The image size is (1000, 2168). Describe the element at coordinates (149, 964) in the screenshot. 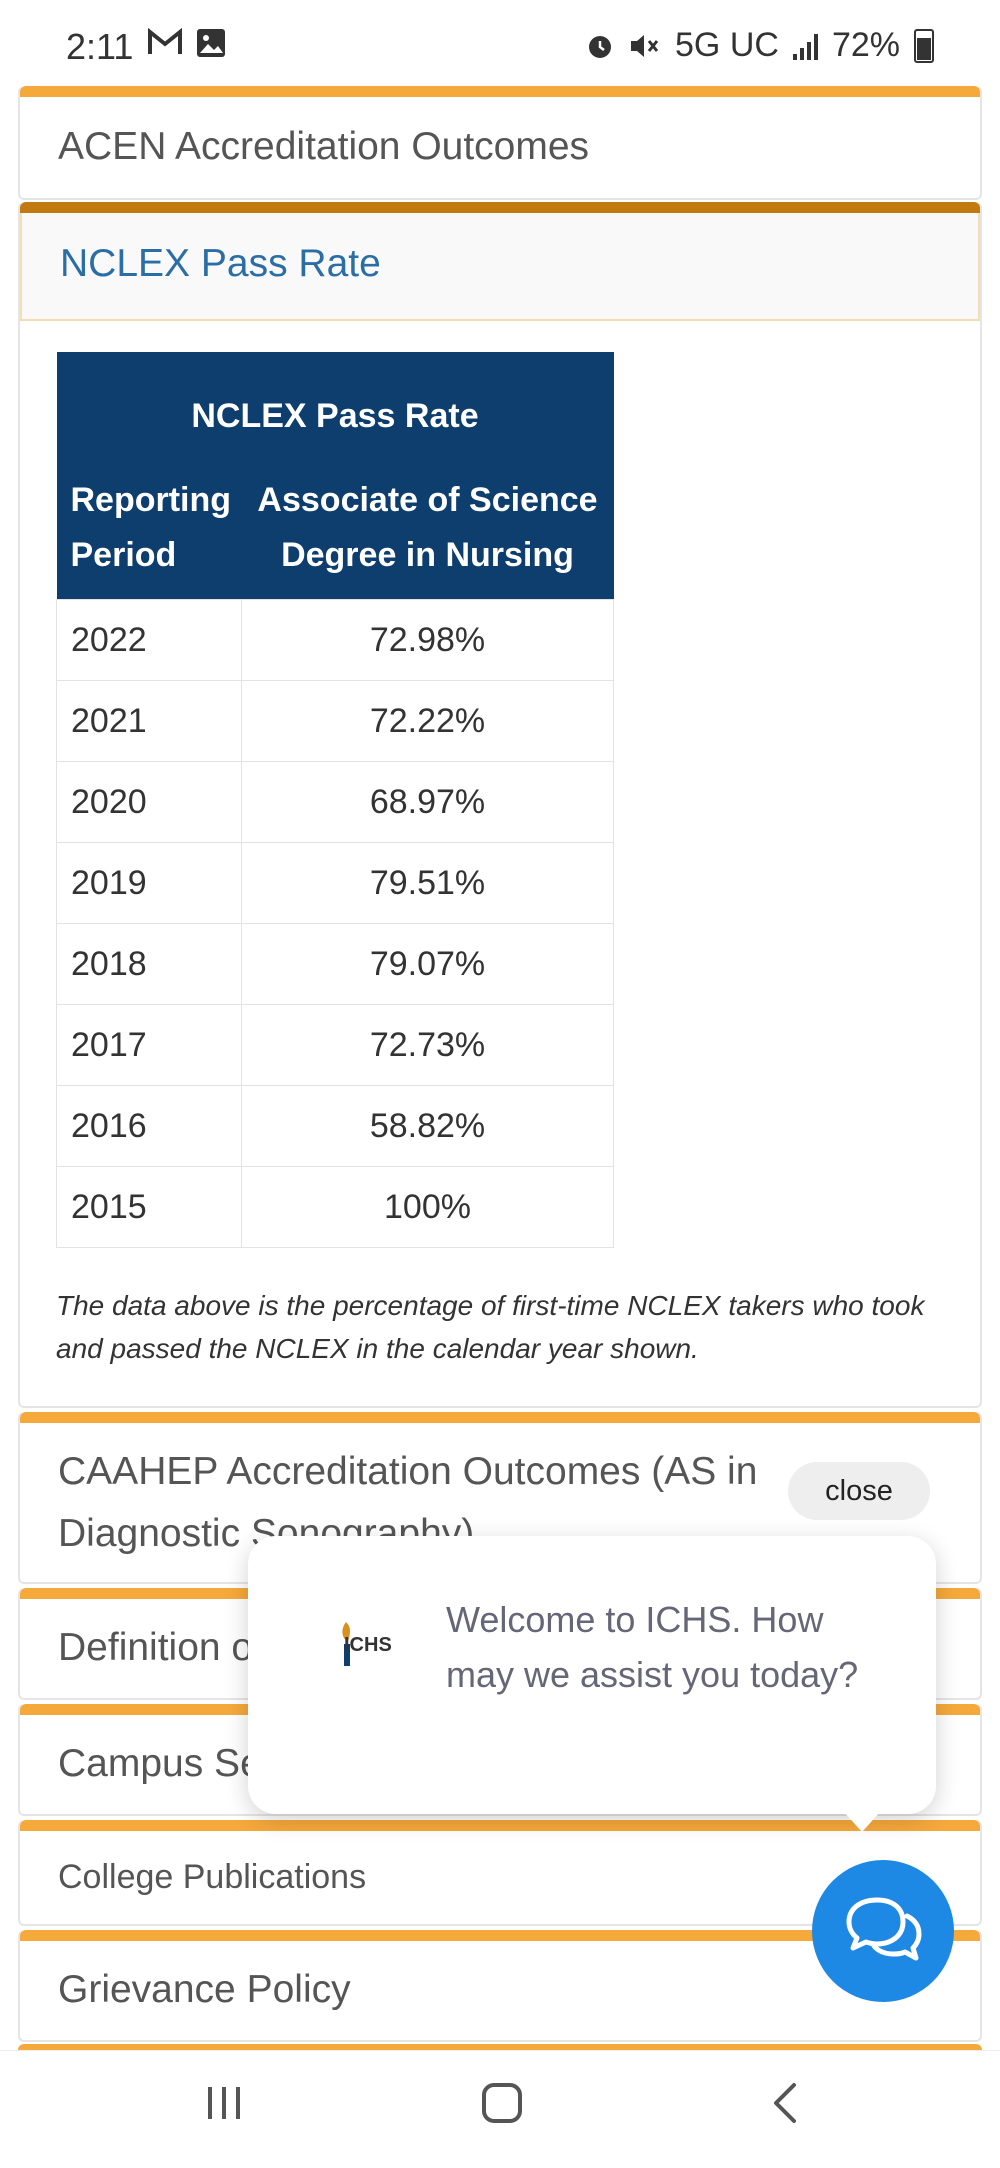

I see `year-cell: 2018` at that location.